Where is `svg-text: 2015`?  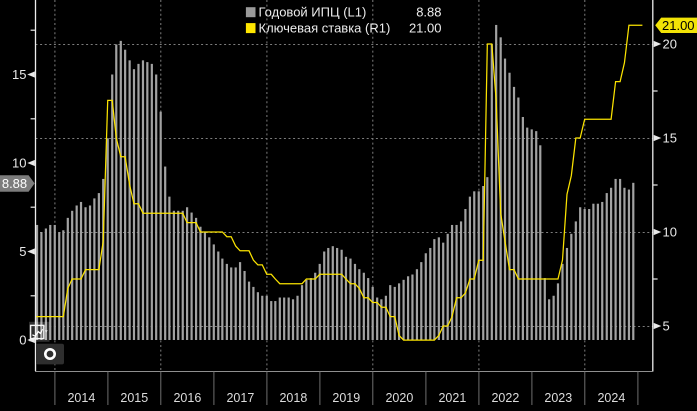
svg-text: 2015 is located at coordinates (134, 398).